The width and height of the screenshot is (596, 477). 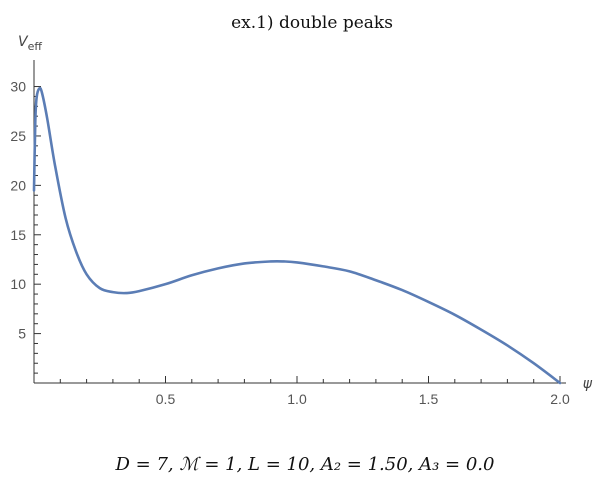 What do you see at coordinates (35, 46) in the screenshot?
I see `y-axis-label-sub: eff` at bounding box center [35, 46].